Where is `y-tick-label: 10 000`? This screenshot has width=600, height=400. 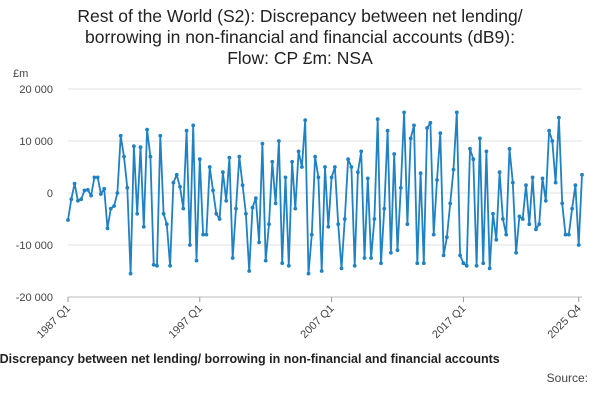
y-tick-label: 10 000 is located at coordinates (36, 142).